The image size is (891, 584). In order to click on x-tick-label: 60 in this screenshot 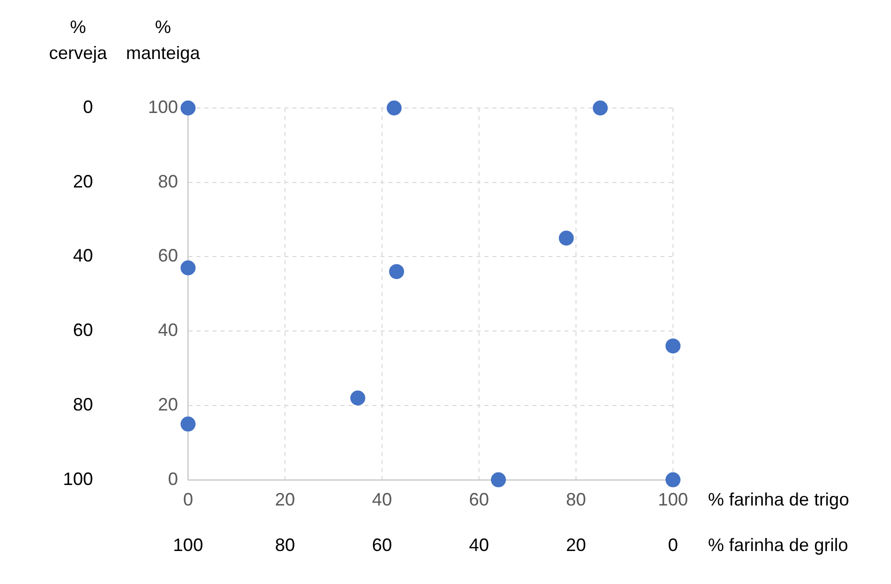, I will do `click(479, 500)`.